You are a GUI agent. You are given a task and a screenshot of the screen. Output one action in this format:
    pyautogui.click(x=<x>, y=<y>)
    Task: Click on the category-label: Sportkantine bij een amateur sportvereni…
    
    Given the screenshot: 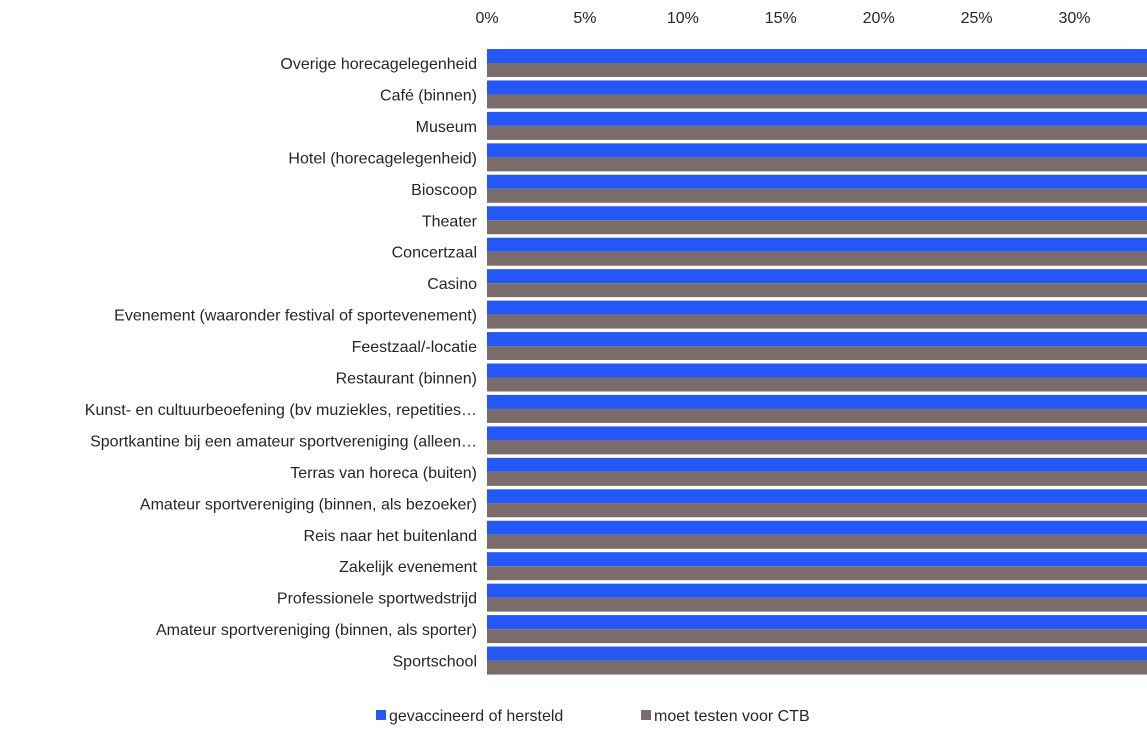 What is the action you would take?
    pyautogui.click(x=283, y=441)
    